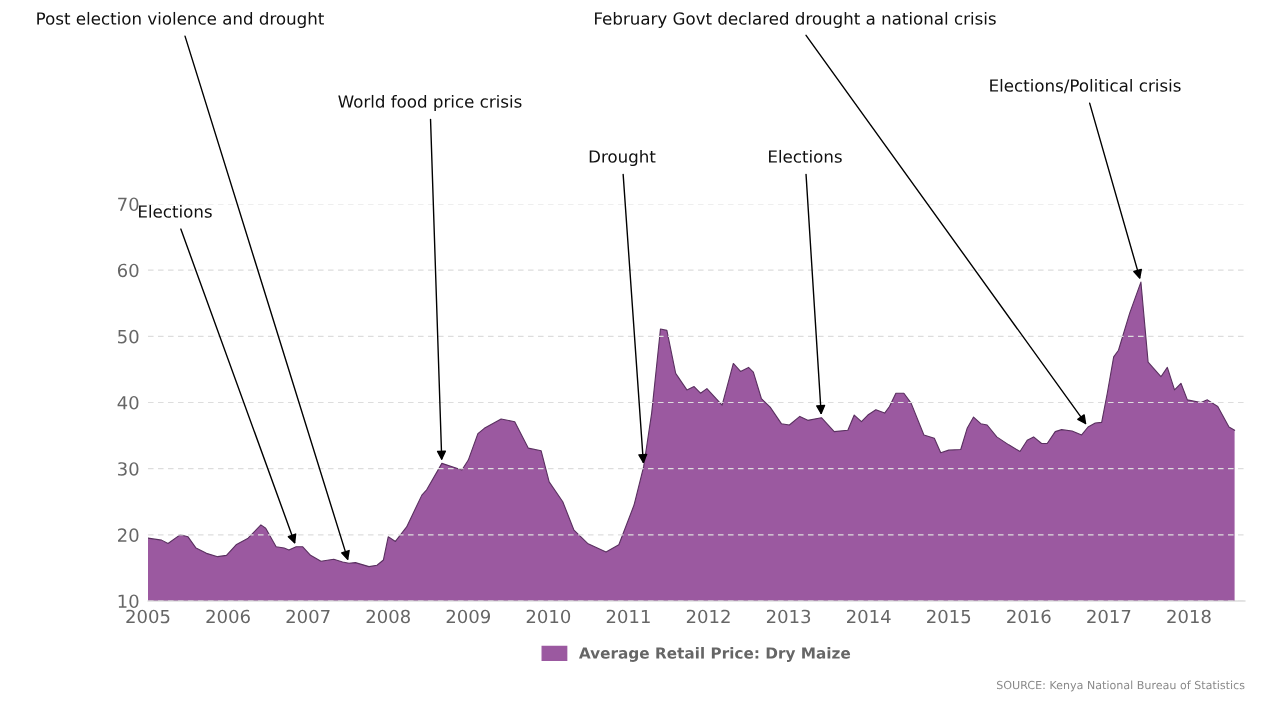  I want to click on x-tick-label: 2007, so click(308, 616).